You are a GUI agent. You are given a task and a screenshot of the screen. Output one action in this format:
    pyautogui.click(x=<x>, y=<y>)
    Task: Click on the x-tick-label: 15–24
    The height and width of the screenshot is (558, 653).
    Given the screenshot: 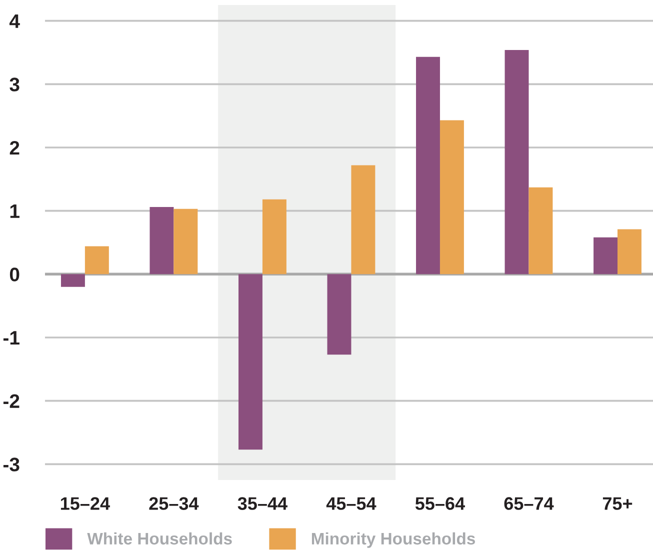 What is the action you would take?
    pyautogui.click(x=85, y=503)
    